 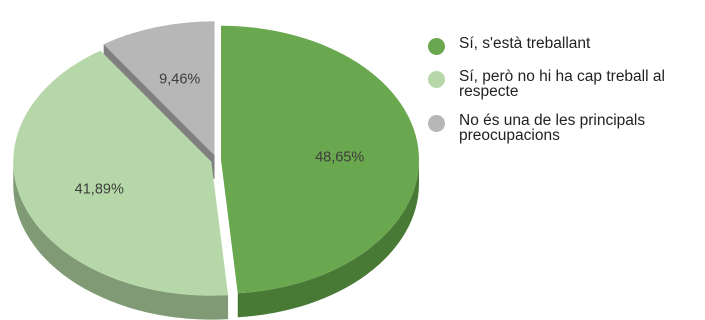 I want to click on slice-value-label: 9,46%, so click(x=179, y=79).